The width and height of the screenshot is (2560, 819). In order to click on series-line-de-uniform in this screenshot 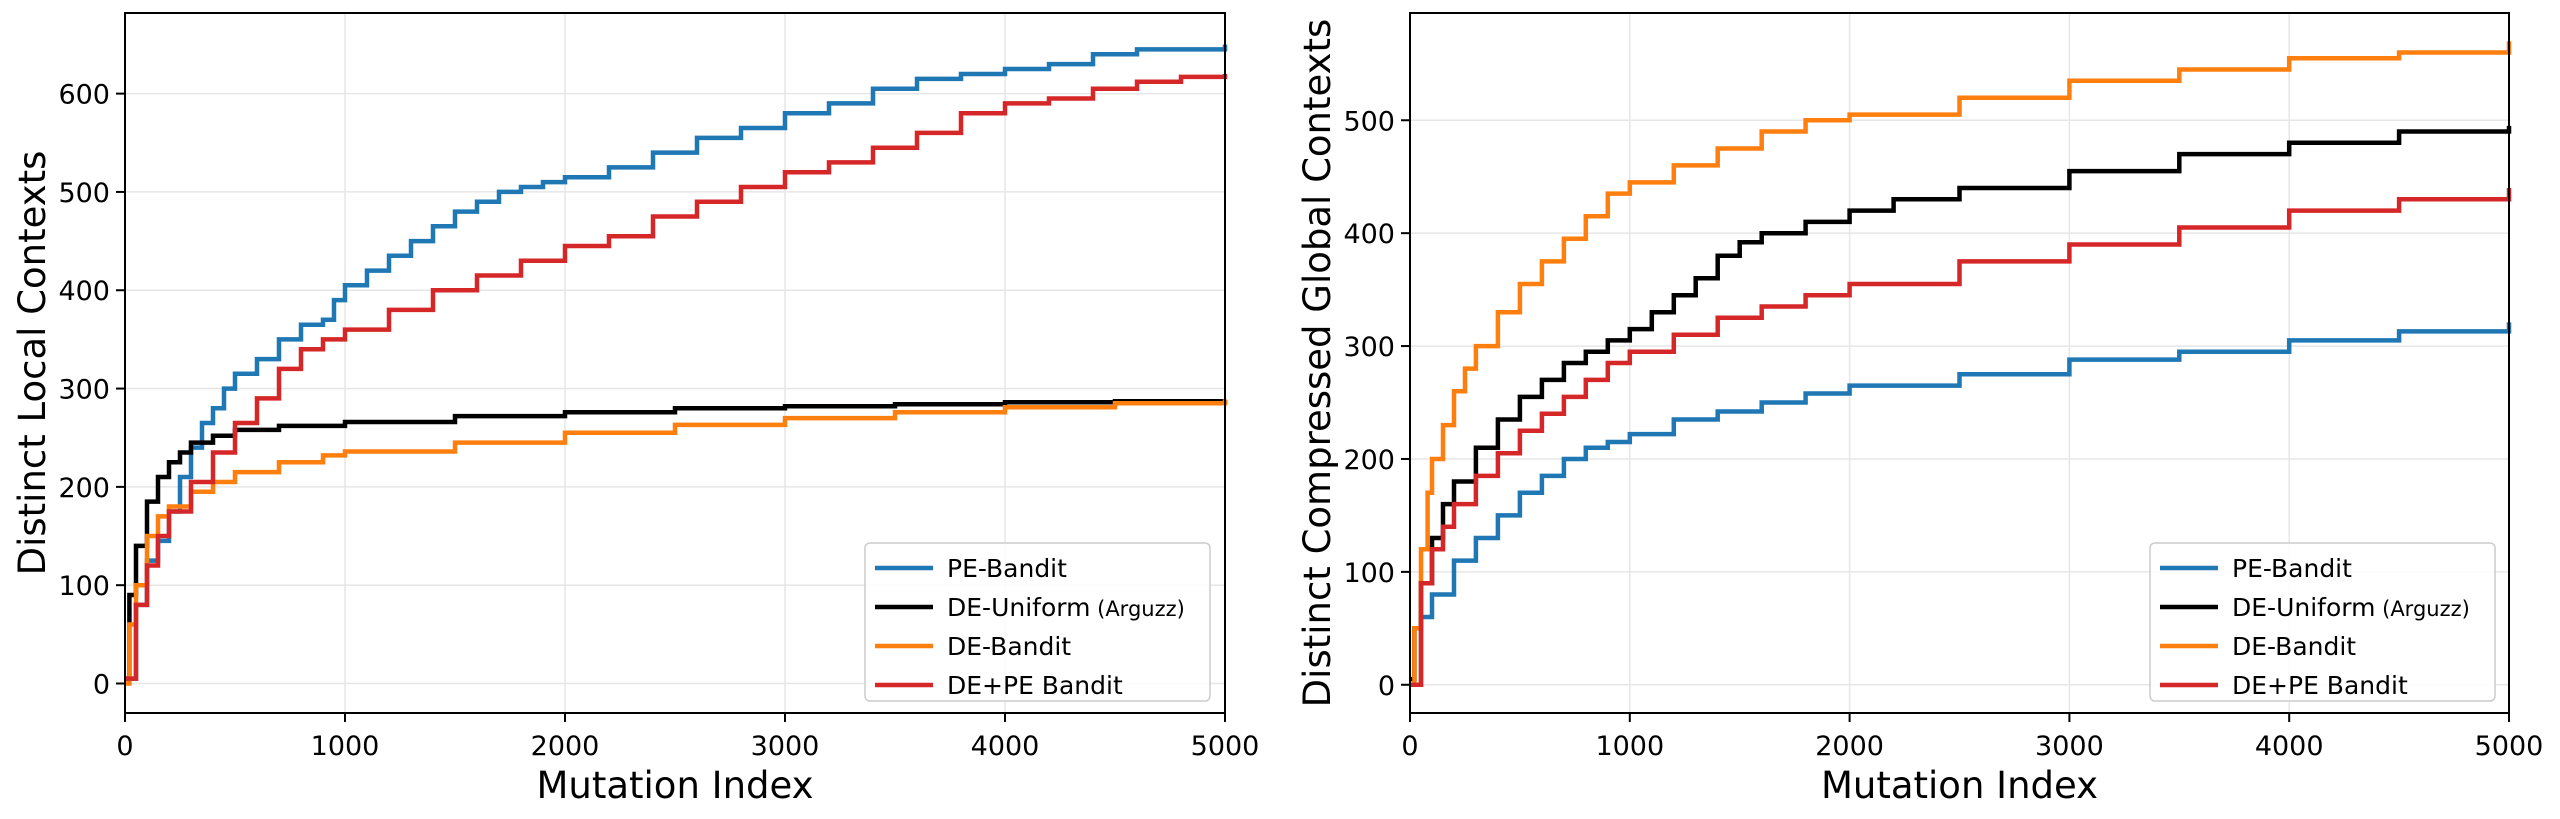, I will do `click(676, 540)`.